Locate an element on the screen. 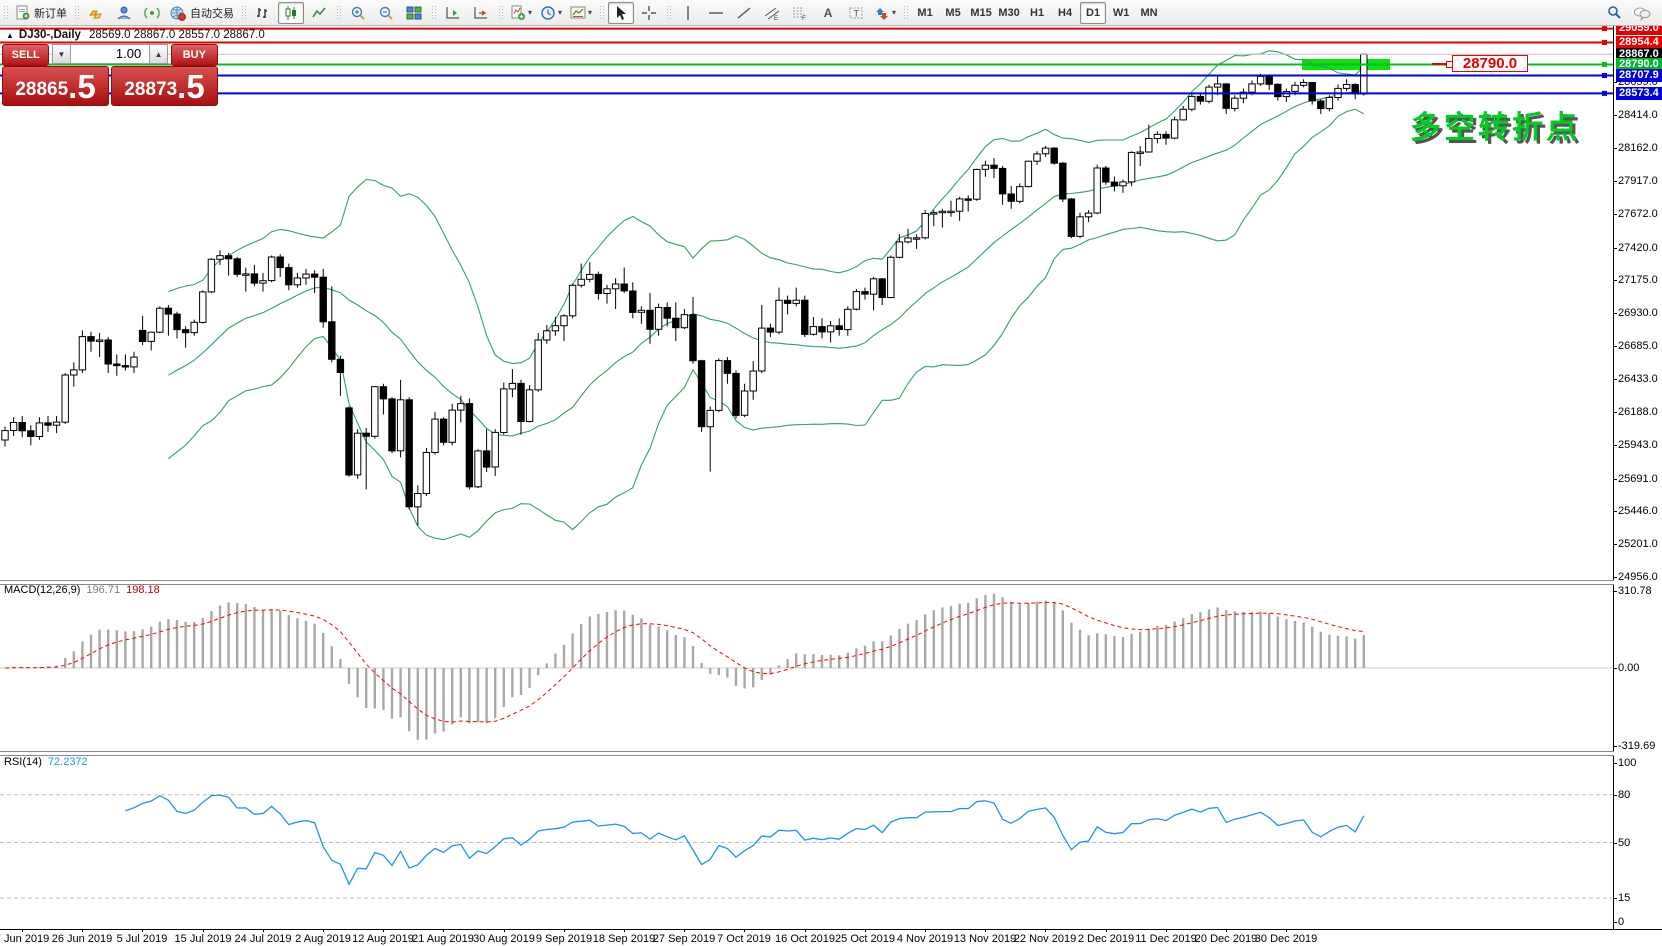 This screenshot has width=1662, height=946. vertical-line-button is located at coordinates (688, 13).